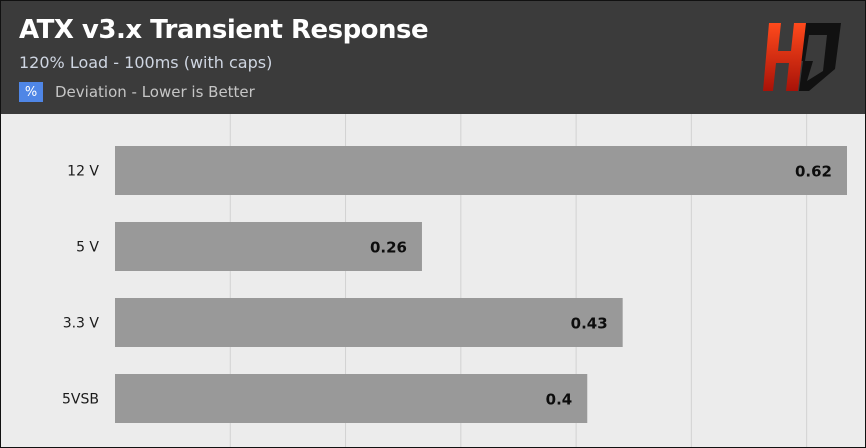  Describe the element at coordinates (224, 30) in the screenshot. I see `chart-title: ATX v3.x Transient Response` at that location.